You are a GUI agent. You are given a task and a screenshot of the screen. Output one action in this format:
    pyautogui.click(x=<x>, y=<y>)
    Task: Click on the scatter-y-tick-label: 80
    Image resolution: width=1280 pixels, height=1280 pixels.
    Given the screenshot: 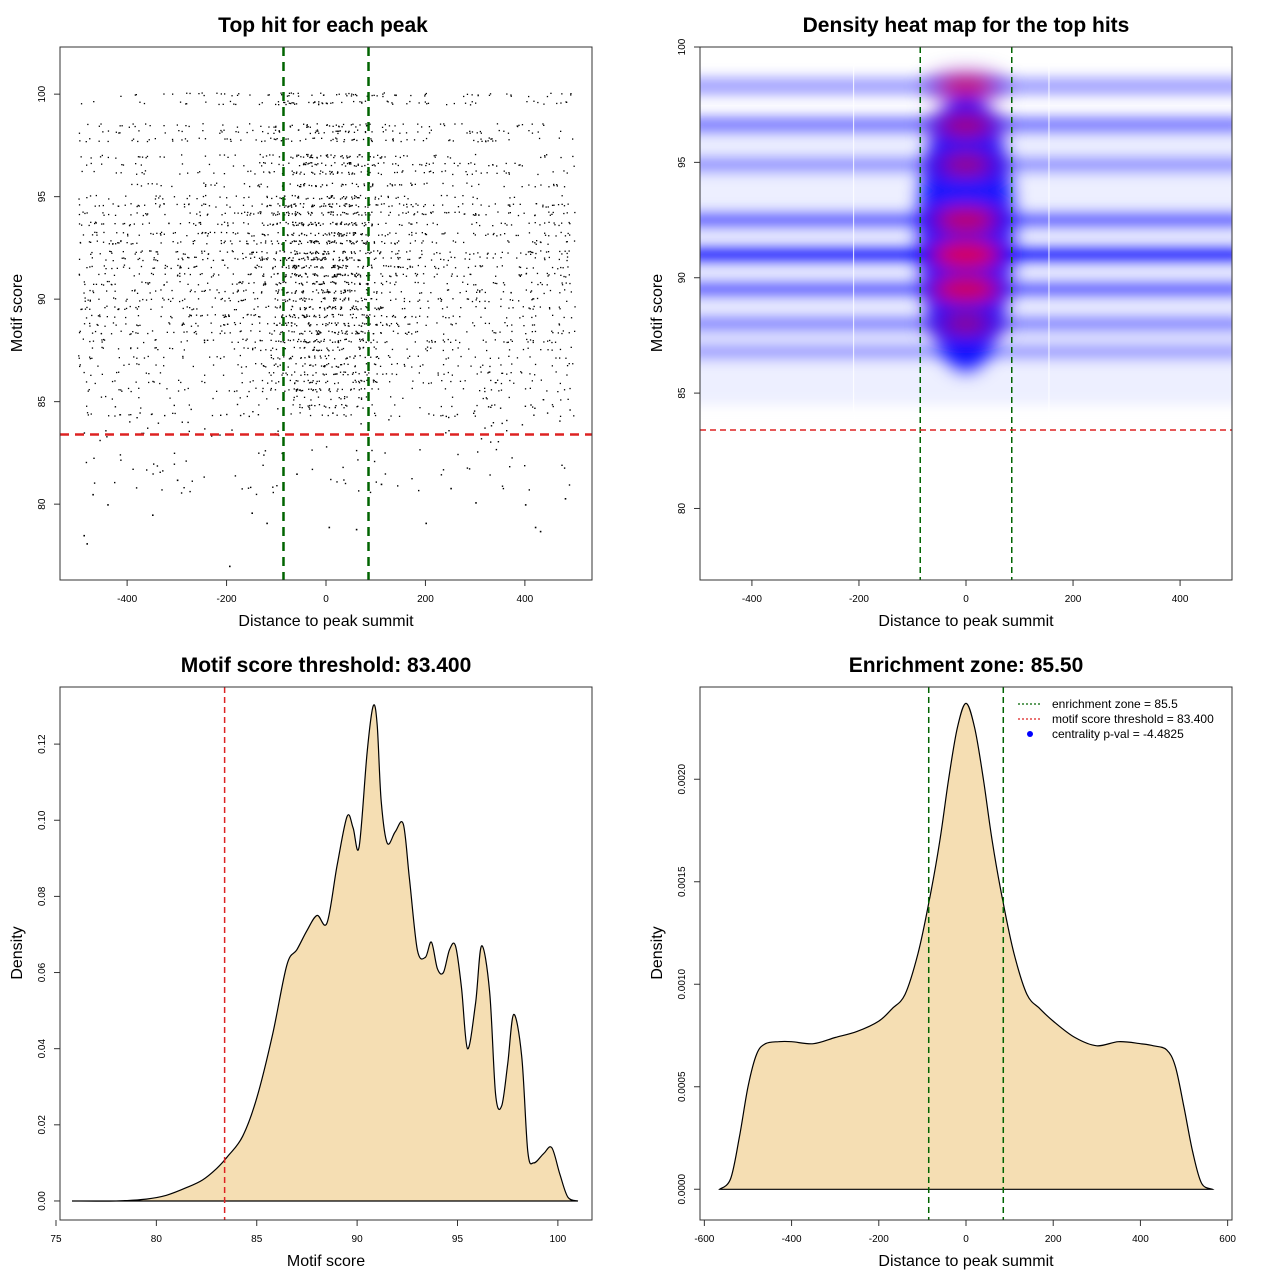 What is the action you would take?
    pyautogui.click(x=42, y=504)
    